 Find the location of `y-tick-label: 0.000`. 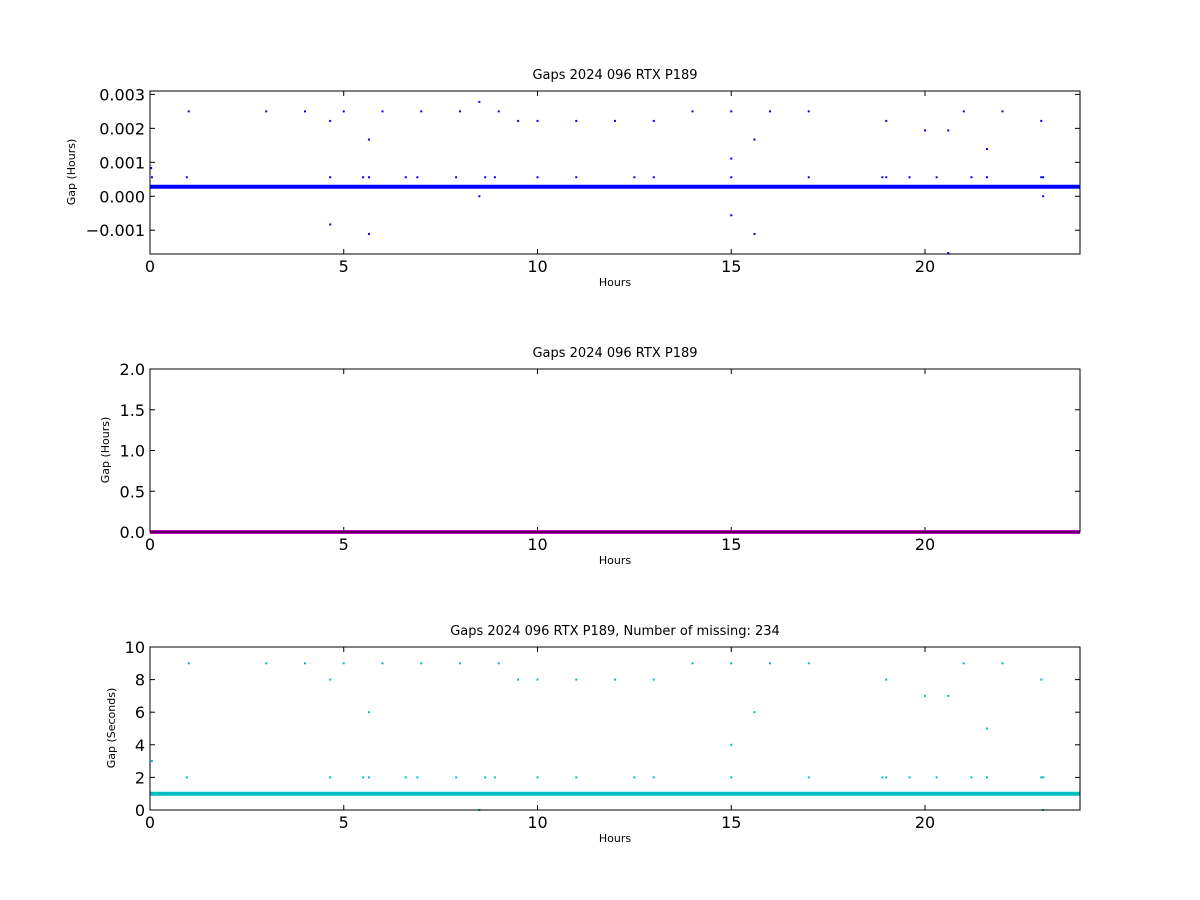

y-tick-label: 0.000 is located at coordinates (122, 196).